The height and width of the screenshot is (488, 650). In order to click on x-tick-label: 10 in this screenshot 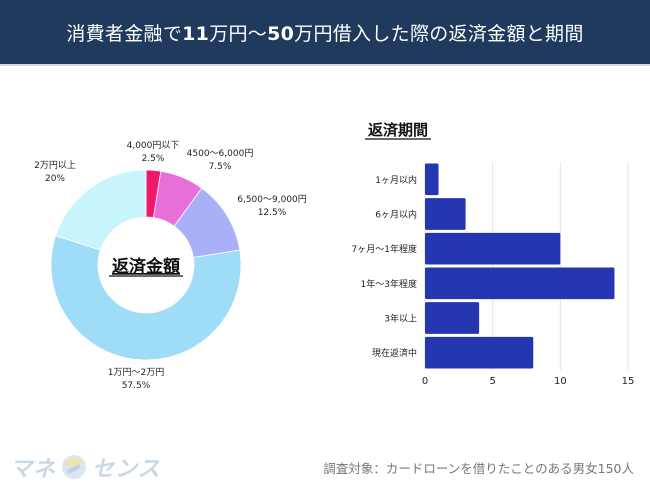, I will do `click(560, 381)`.